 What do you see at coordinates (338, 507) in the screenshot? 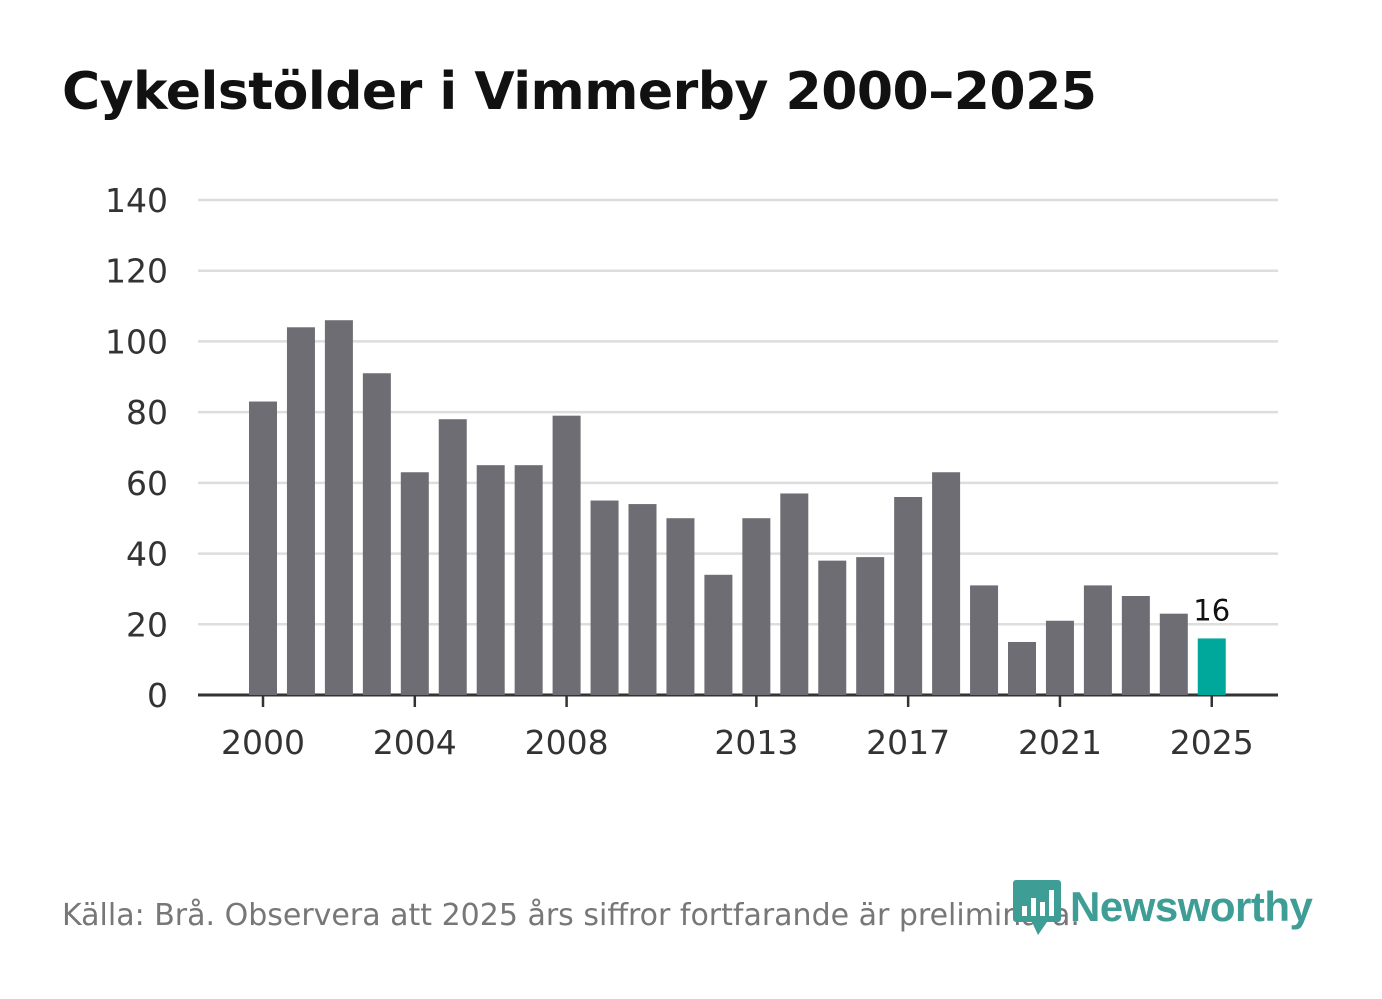
I see `bar-2002` at bounding box center [338, 507].